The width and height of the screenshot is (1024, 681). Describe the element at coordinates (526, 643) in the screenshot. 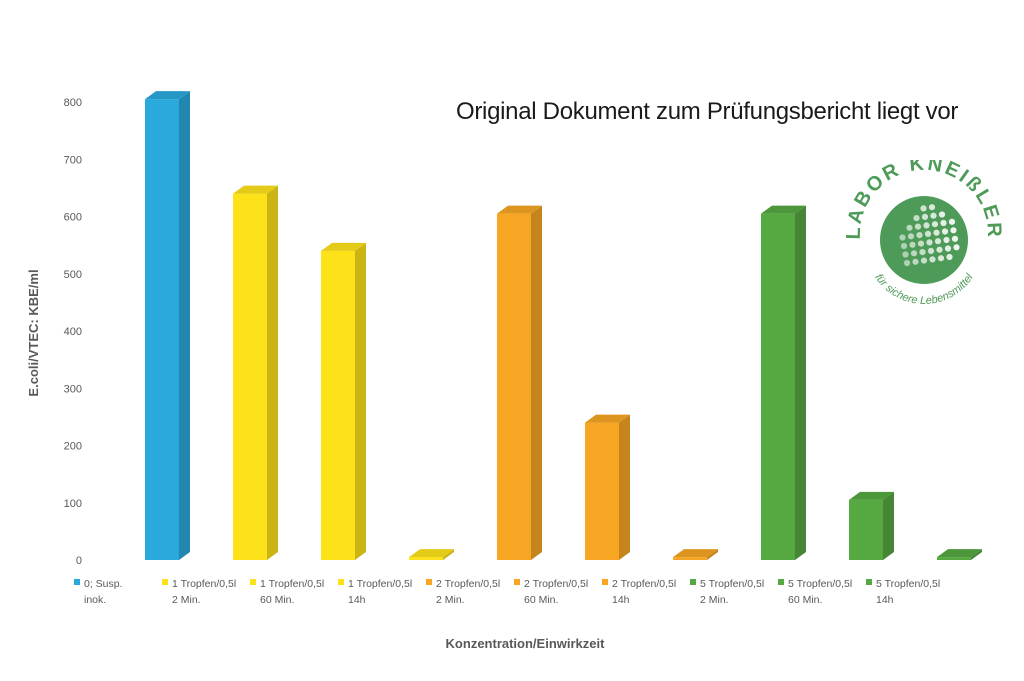

I see `x-axis-title: Konzentration/Einwirkzeit` at that location.